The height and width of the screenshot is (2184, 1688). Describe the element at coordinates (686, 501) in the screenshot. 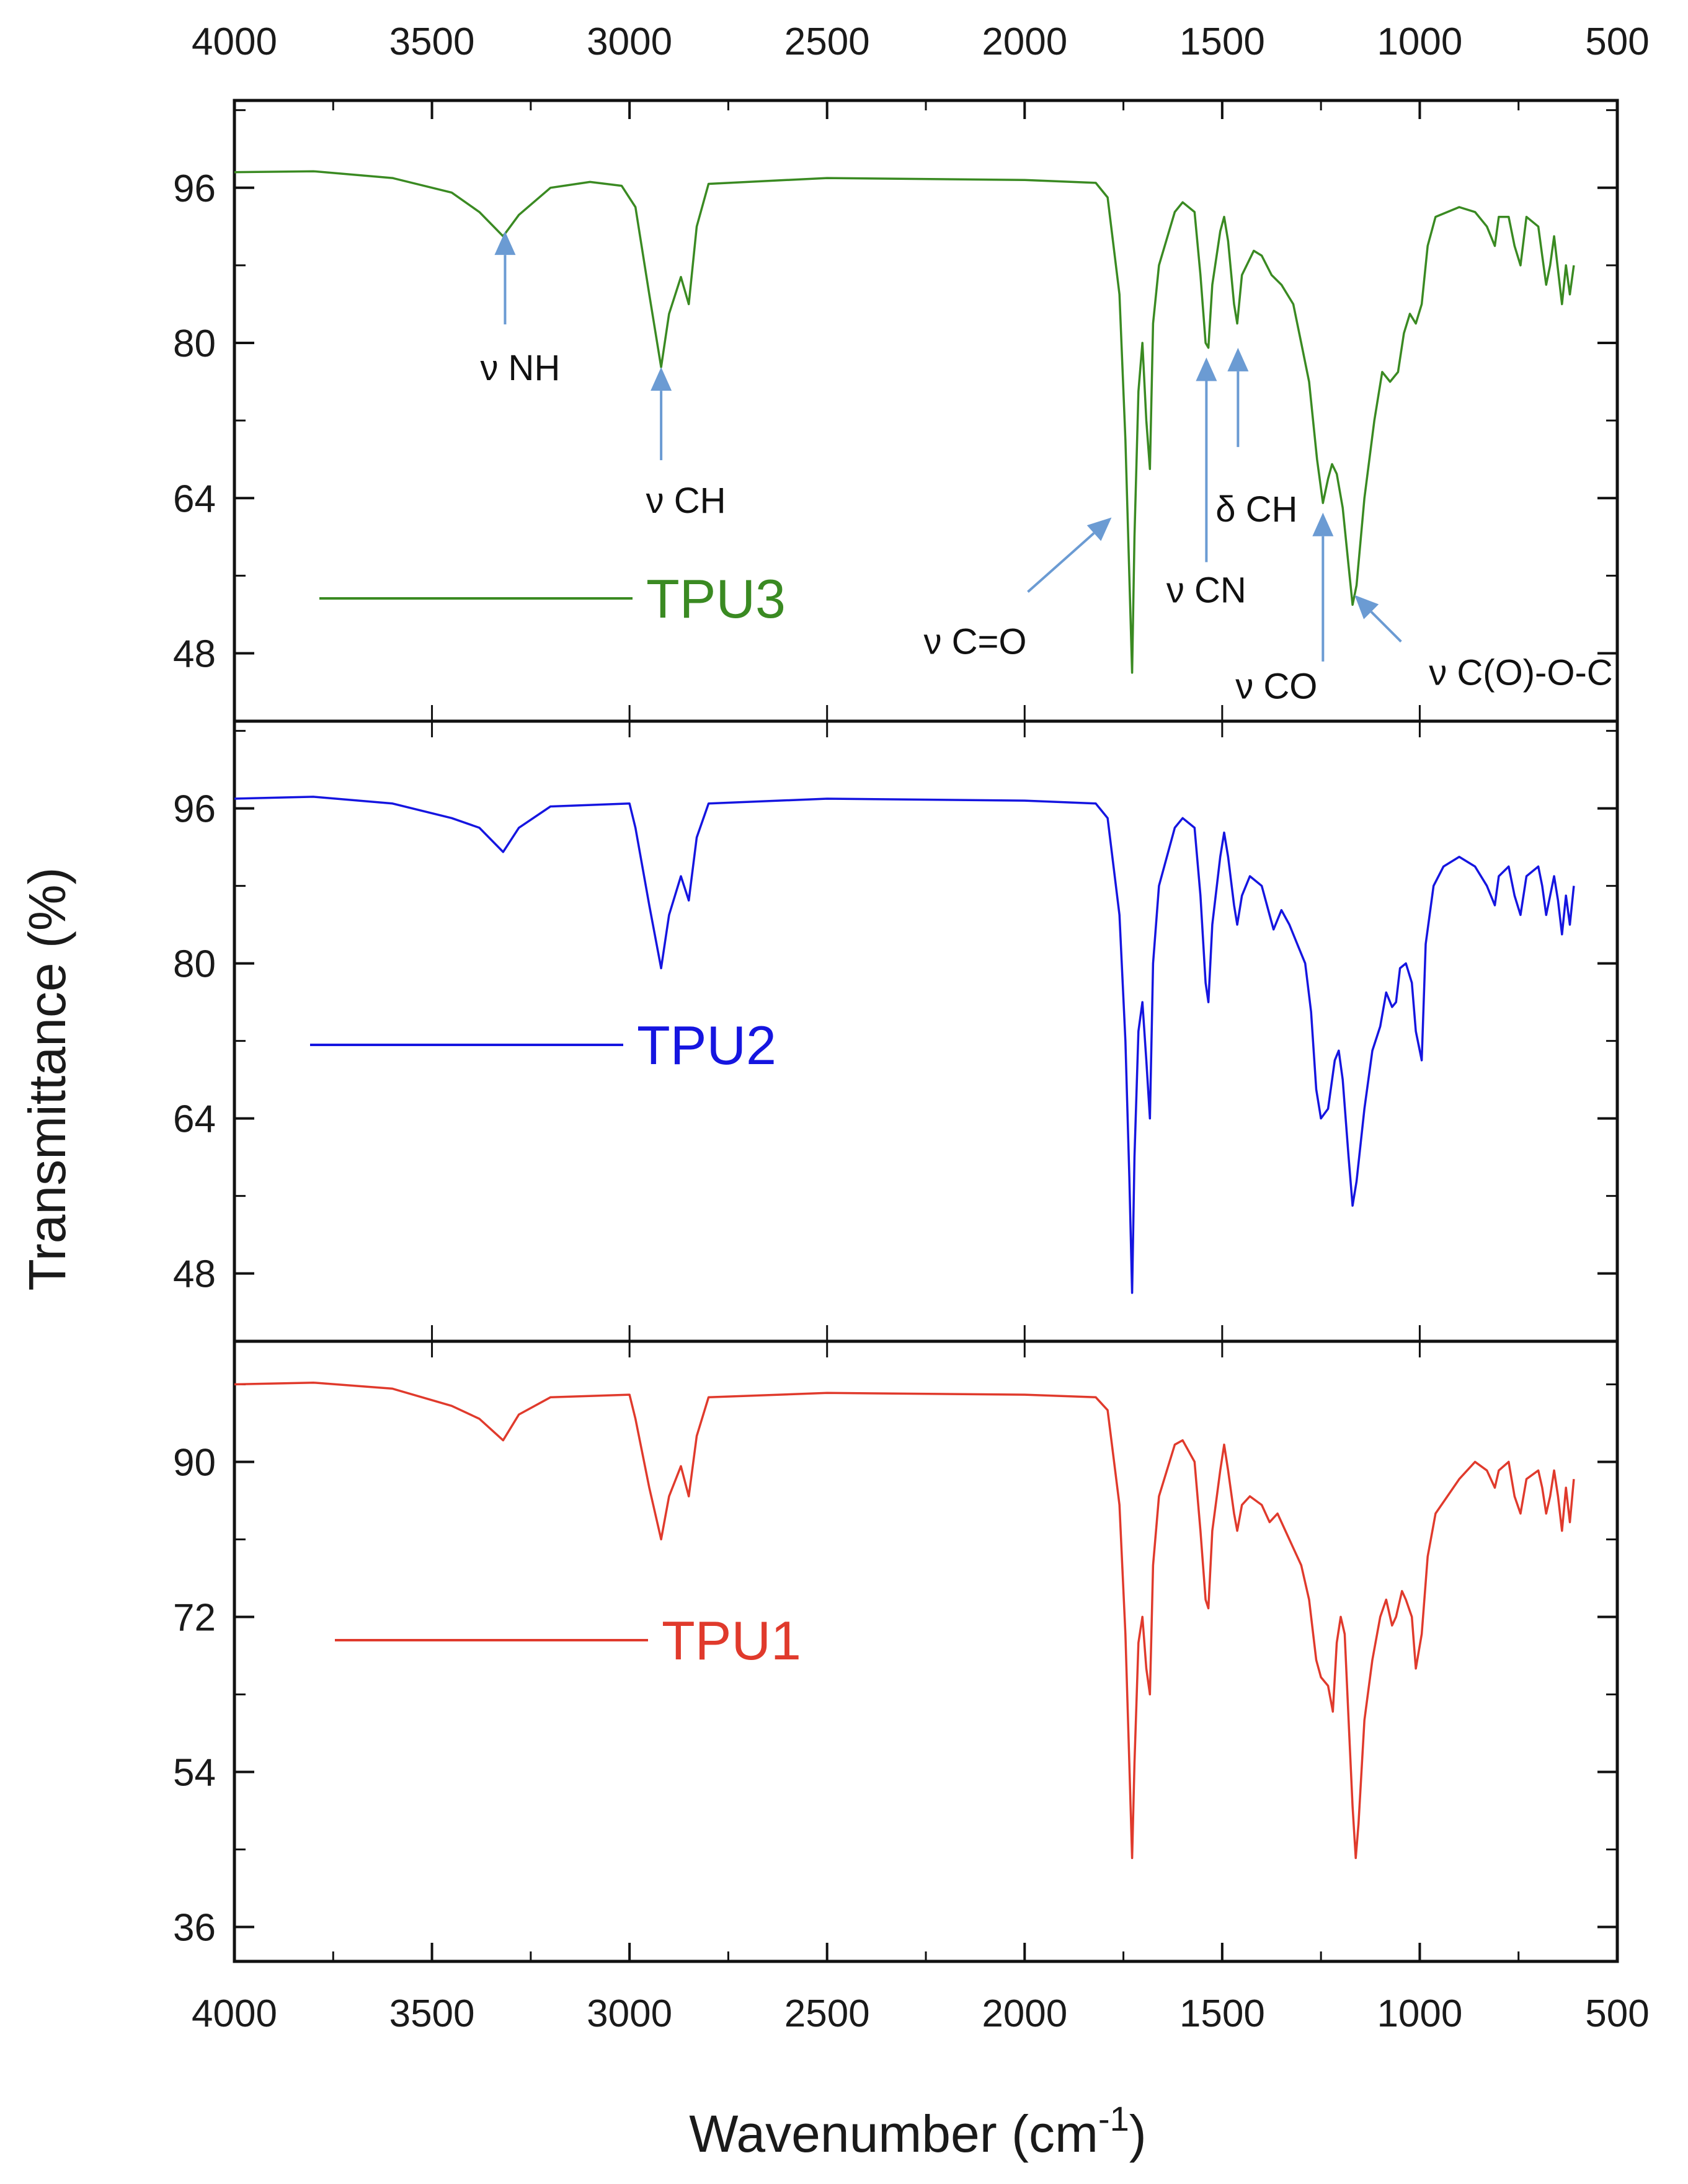

I see `annotation-label: ν CH` at that location.